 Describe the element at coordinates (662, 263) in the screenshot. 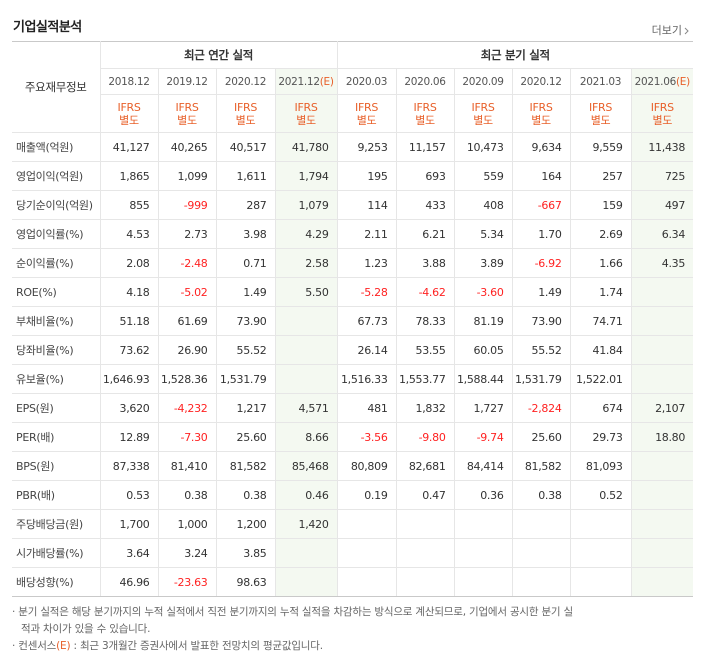

I see `cell: 4.35` at that location.